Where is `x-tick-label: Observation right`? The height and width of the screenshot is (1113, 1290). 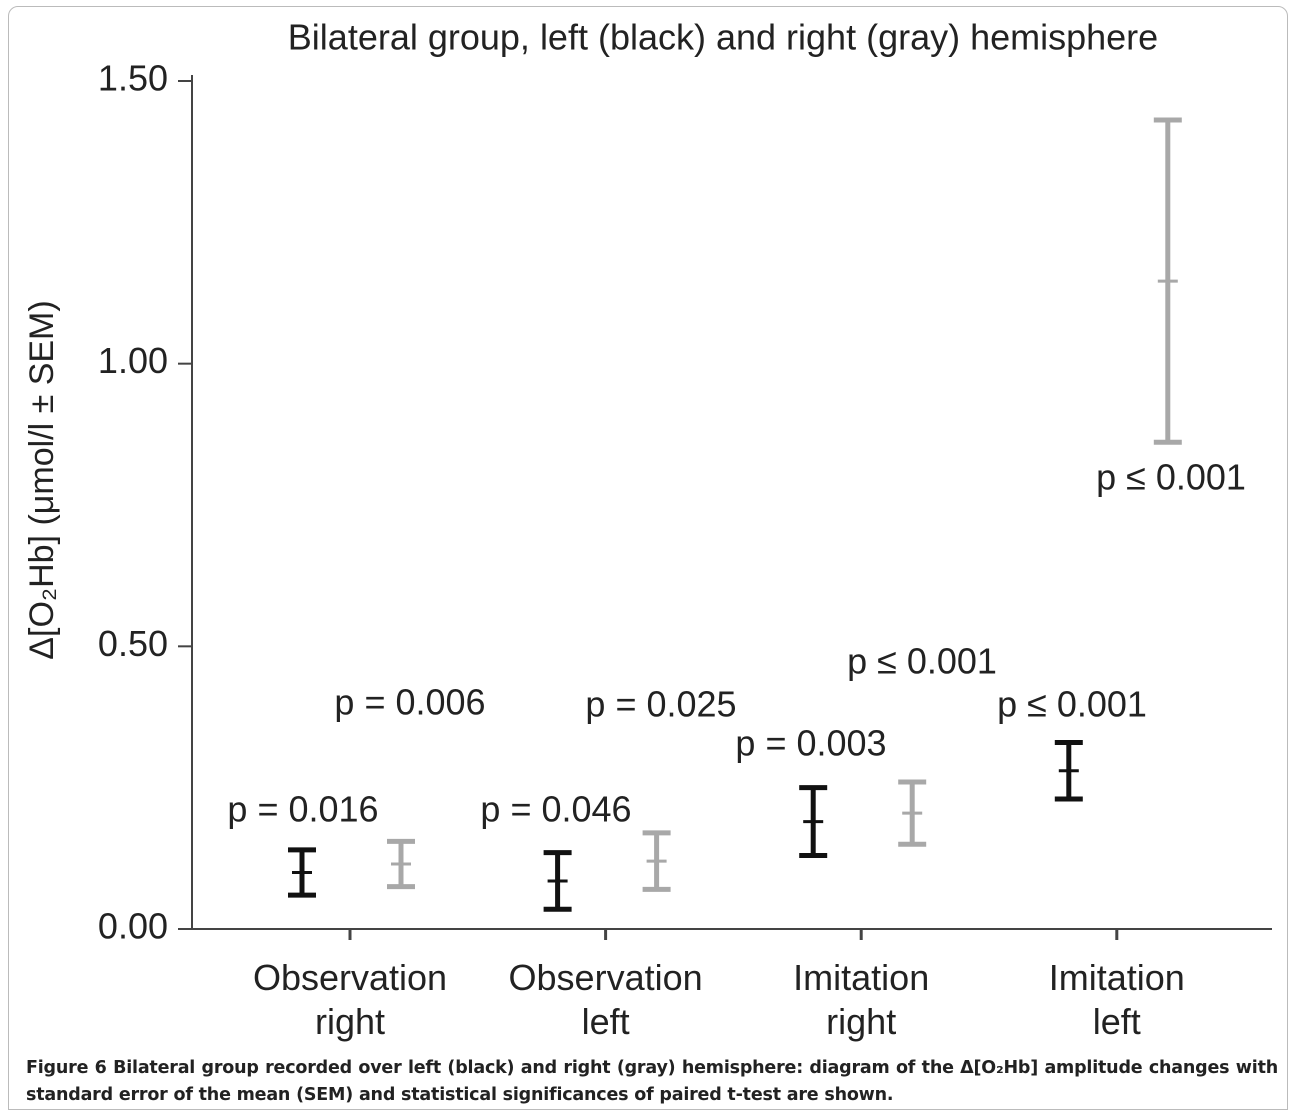 x-tick-label: Observation right is located at coordinates (350, 999).